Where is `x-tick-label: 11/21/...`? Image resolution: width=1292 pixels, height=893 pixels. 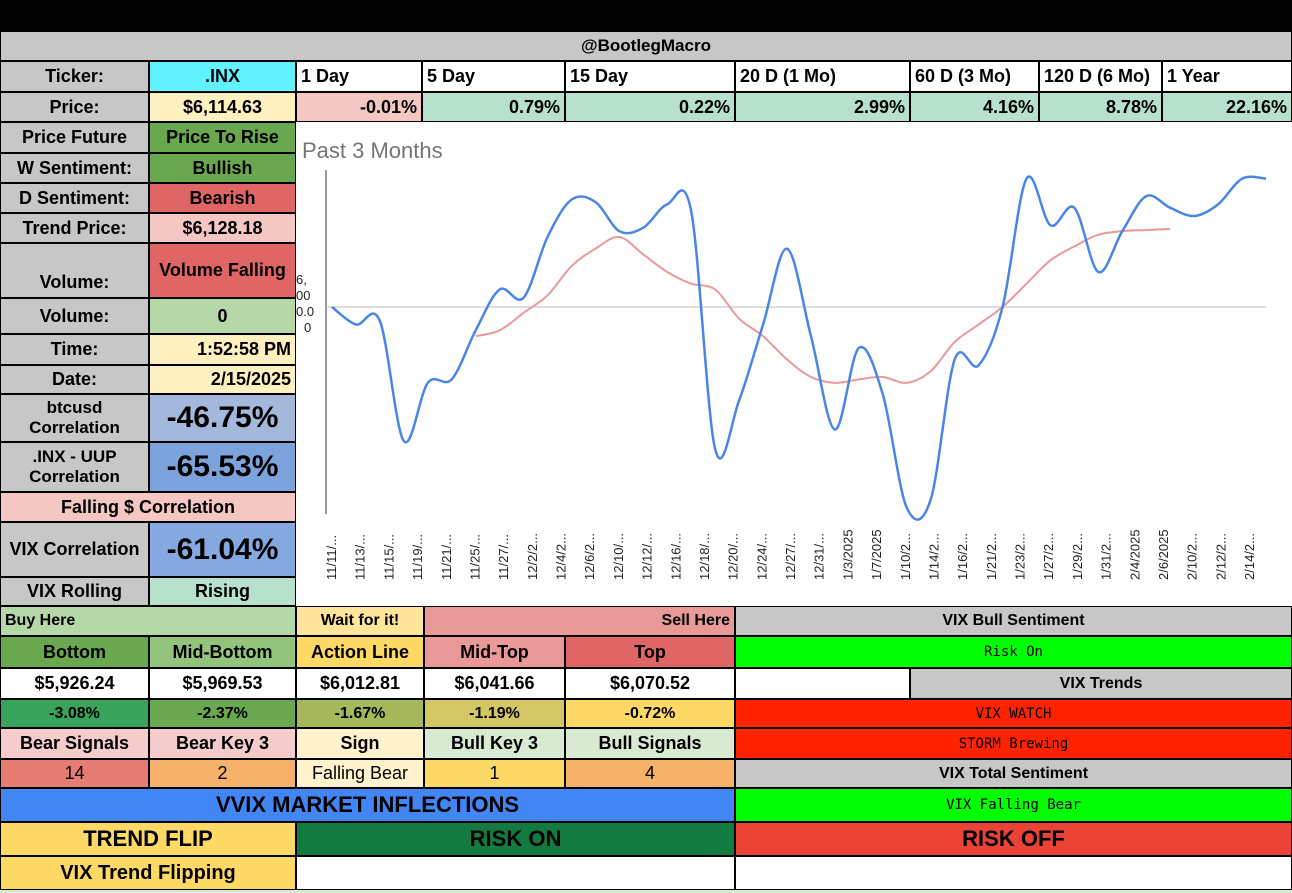
x-tick-label: 11/21/... is located at coordinates (446, 557).